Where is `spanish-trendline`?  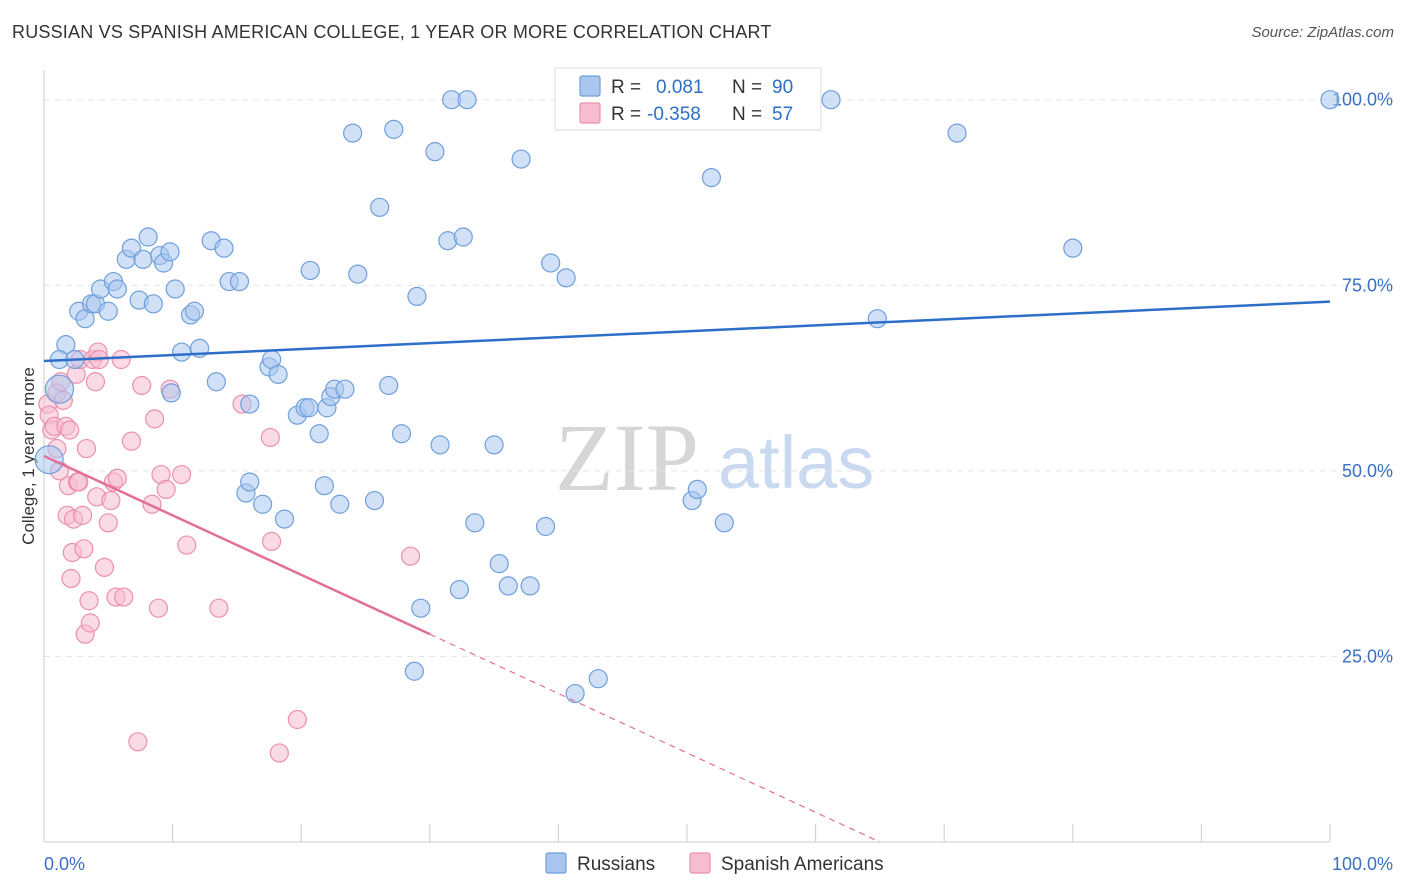
spanish-trendline is located at coordinates (237, 545).